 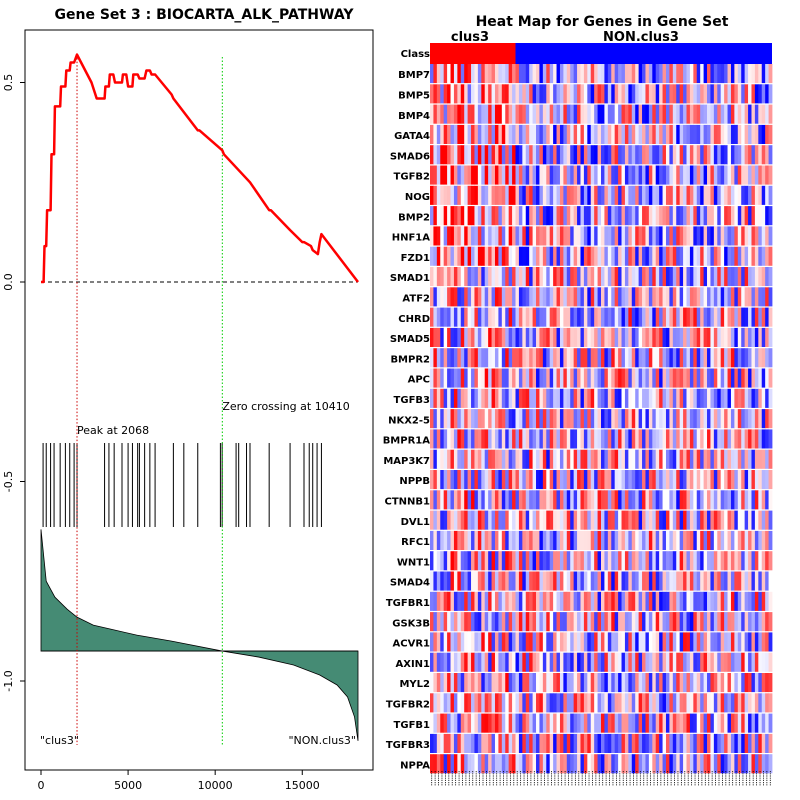 What do you see at coordinates (415, 542) in the screenshot?
I see `gene-label: RFC1` at bounding box center [415, 542].